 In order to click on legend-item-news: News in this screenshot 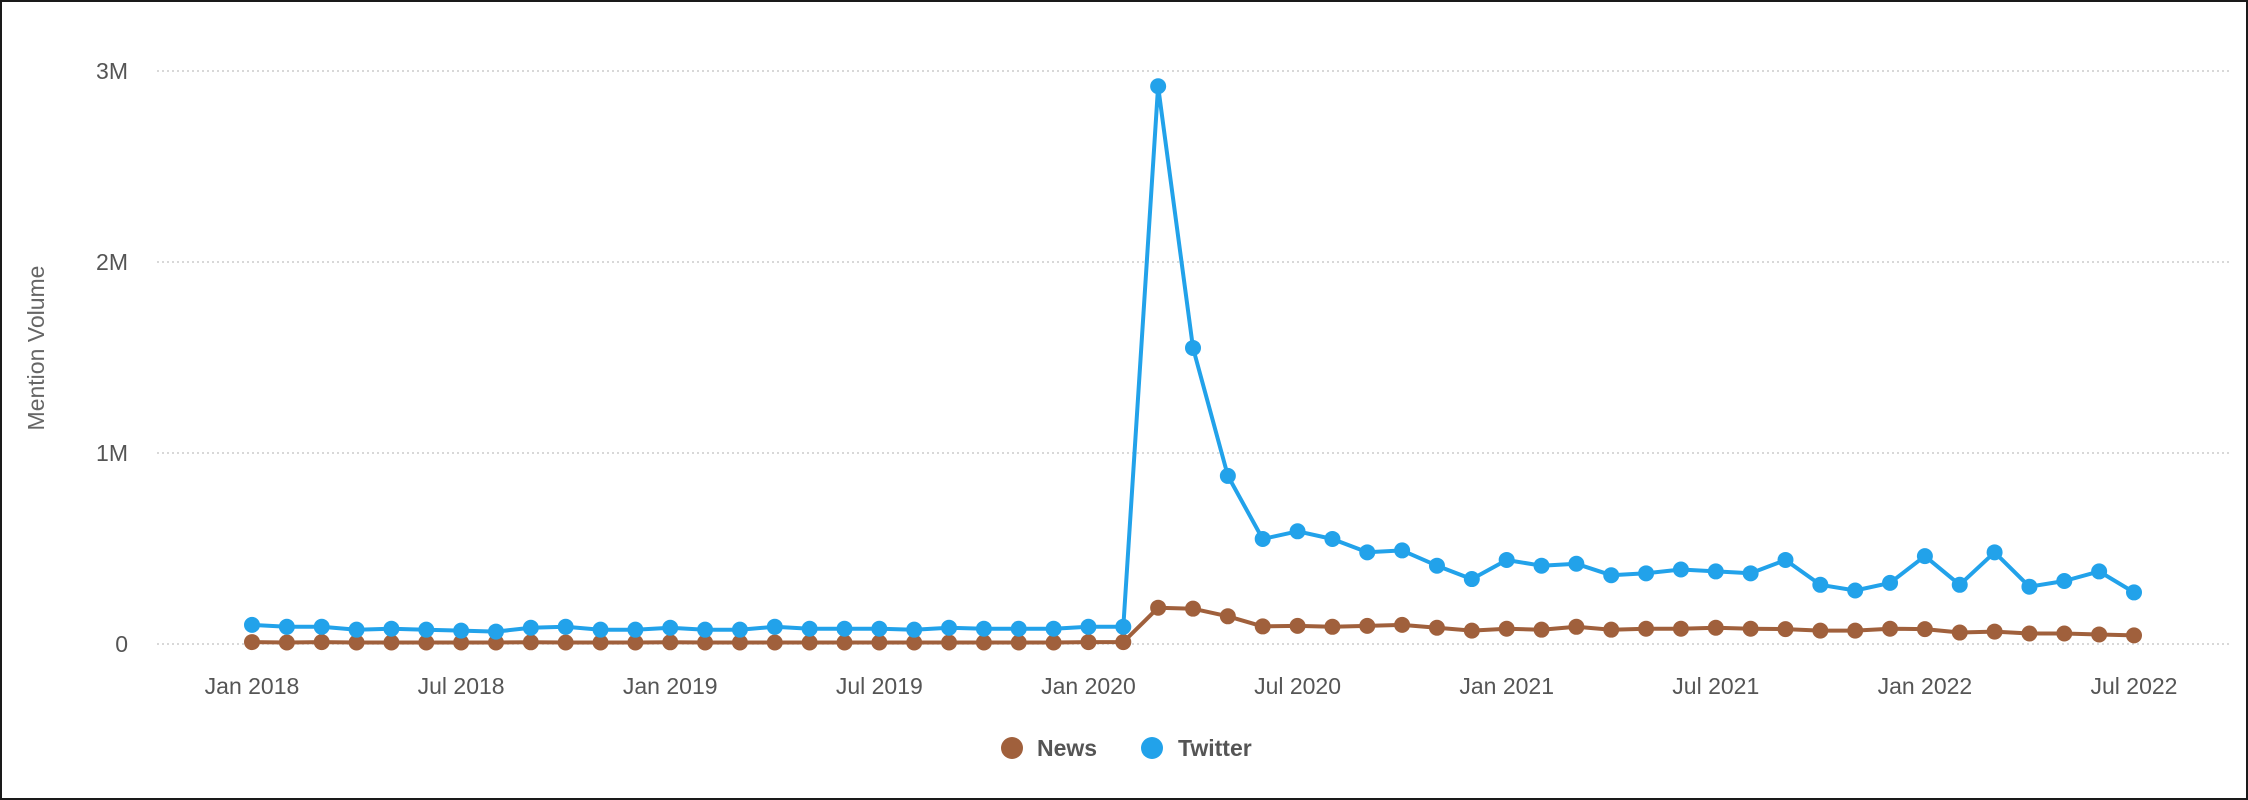, I will do `click(1049, 748)`.